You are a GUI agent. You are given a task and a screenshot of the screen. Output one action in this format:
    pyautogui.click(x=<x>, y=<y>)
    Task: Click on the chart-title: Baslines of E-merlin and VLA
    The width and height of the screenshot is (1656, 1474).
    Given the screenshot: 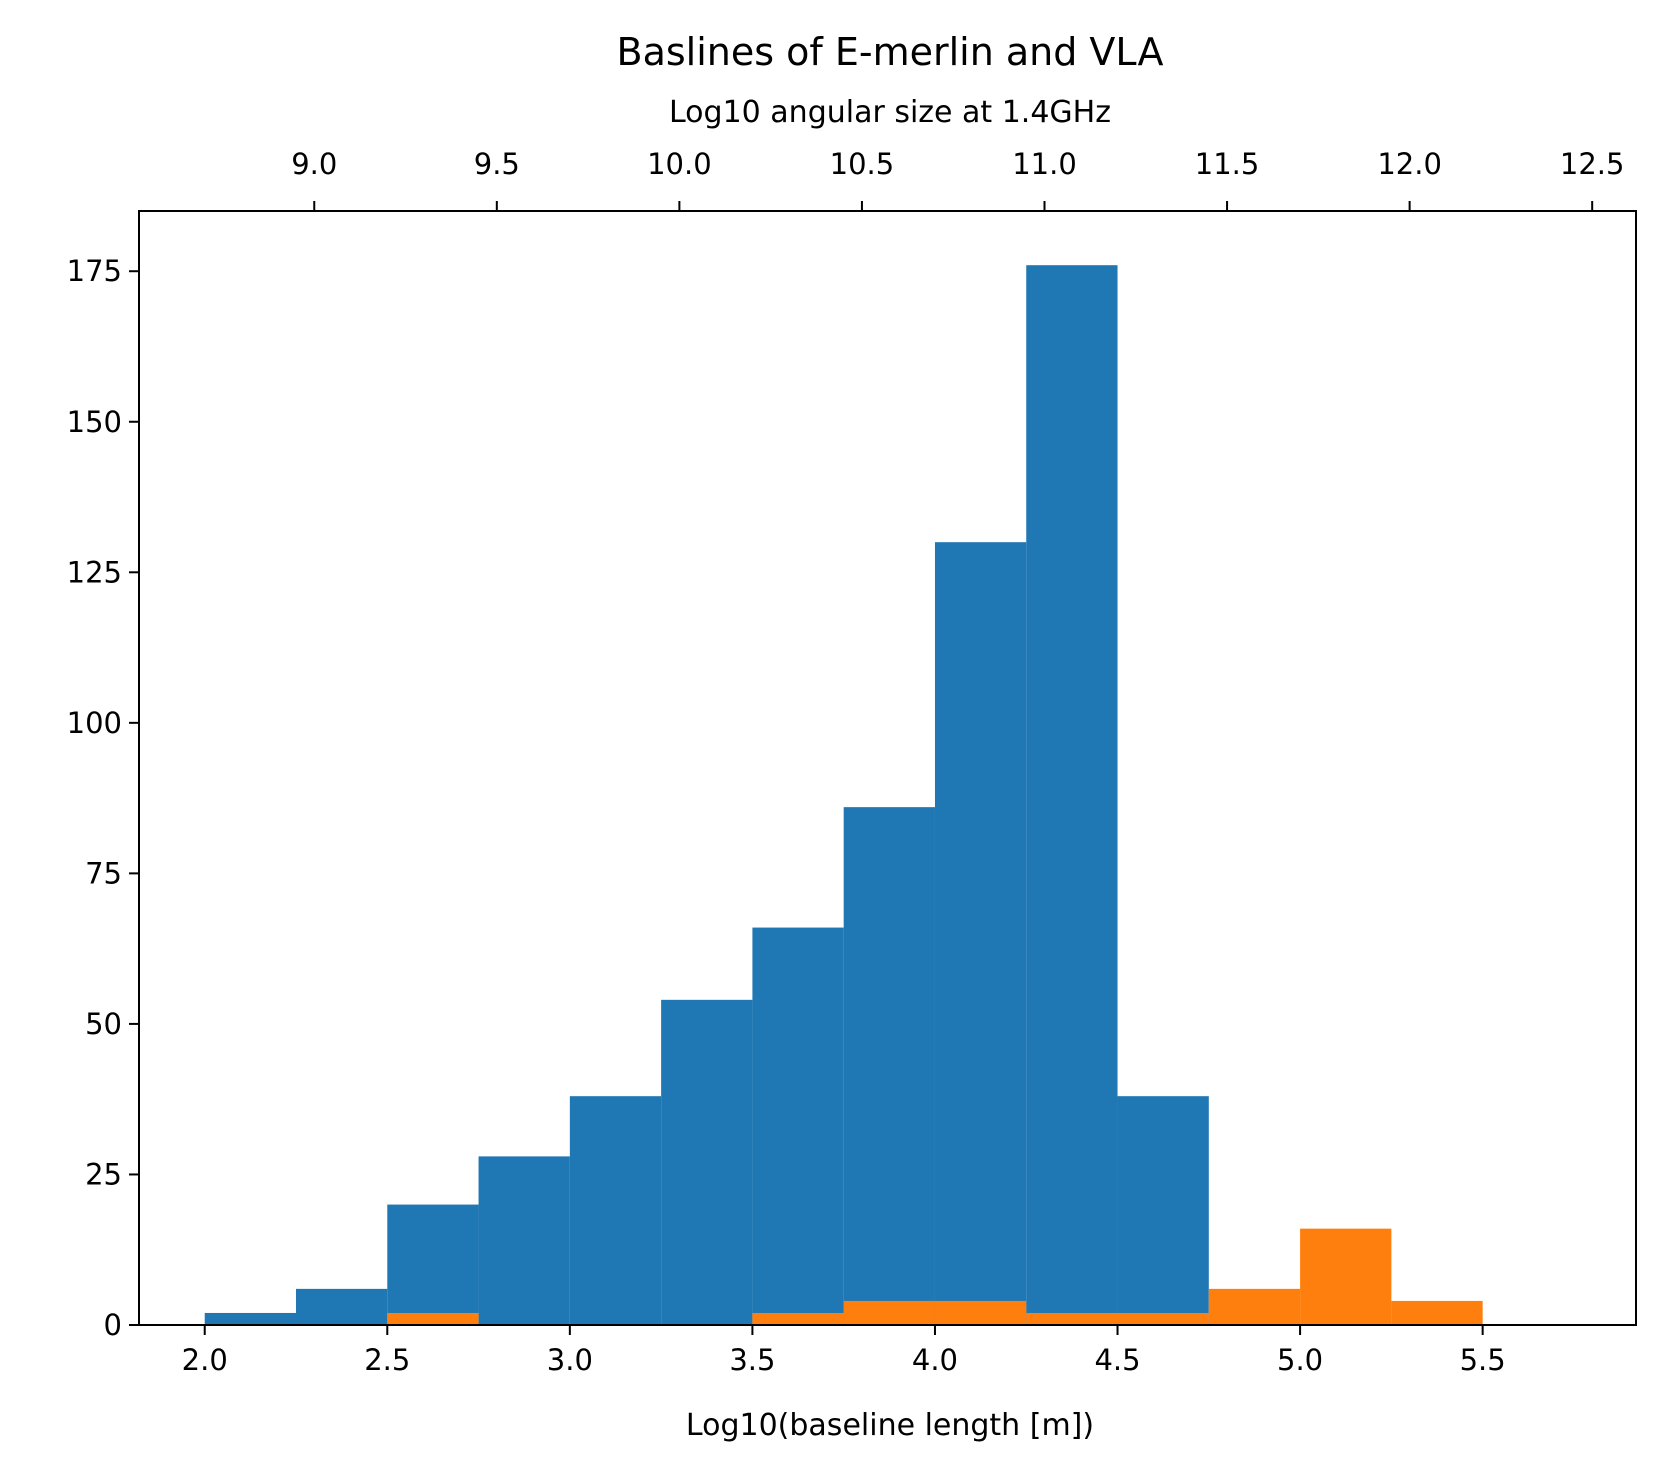 What is the action you would take?
    pyautogui.click(x=890, y=52)
    